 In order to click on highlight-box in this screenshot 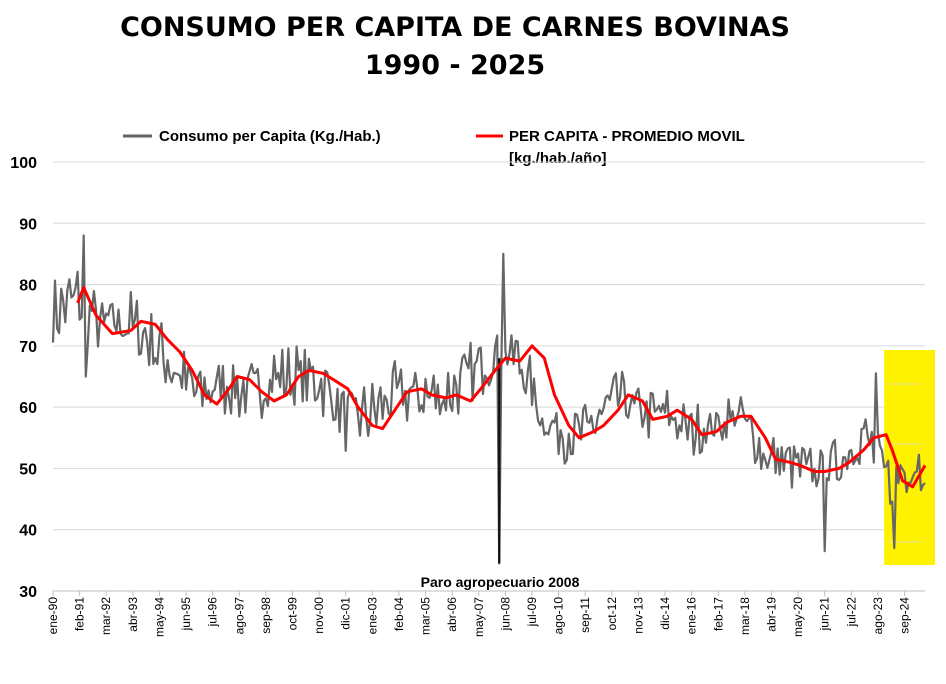, I will do `click(909, 457)`.